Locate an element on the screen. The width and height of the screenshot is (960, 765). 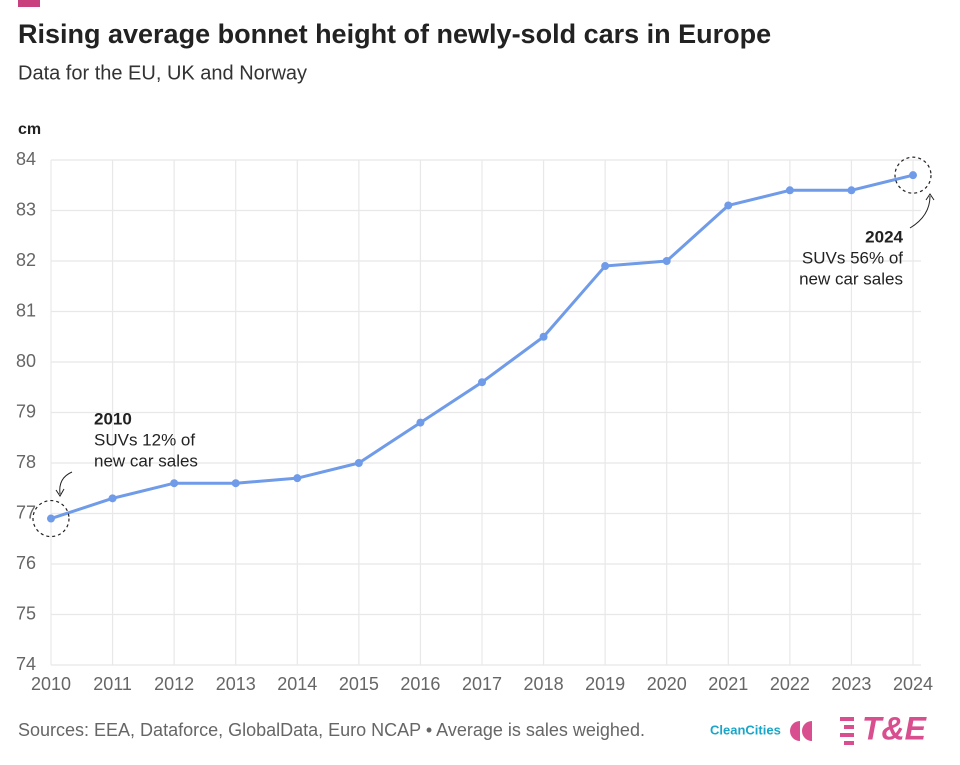
brand-bar is located at coordinates (29, 3).